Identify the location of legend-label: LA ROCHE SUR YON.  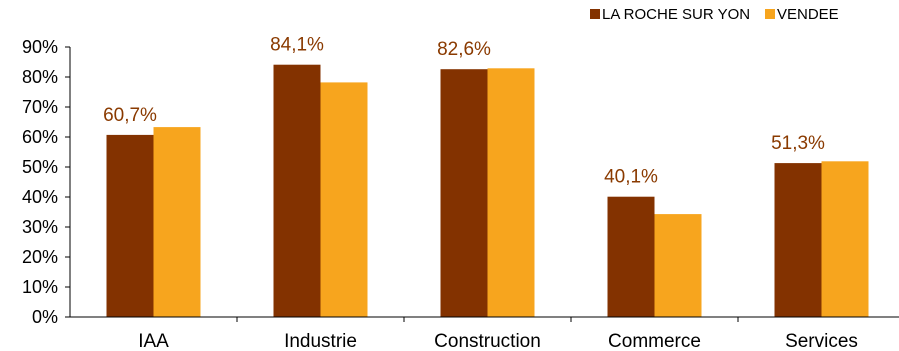
(676, 14).